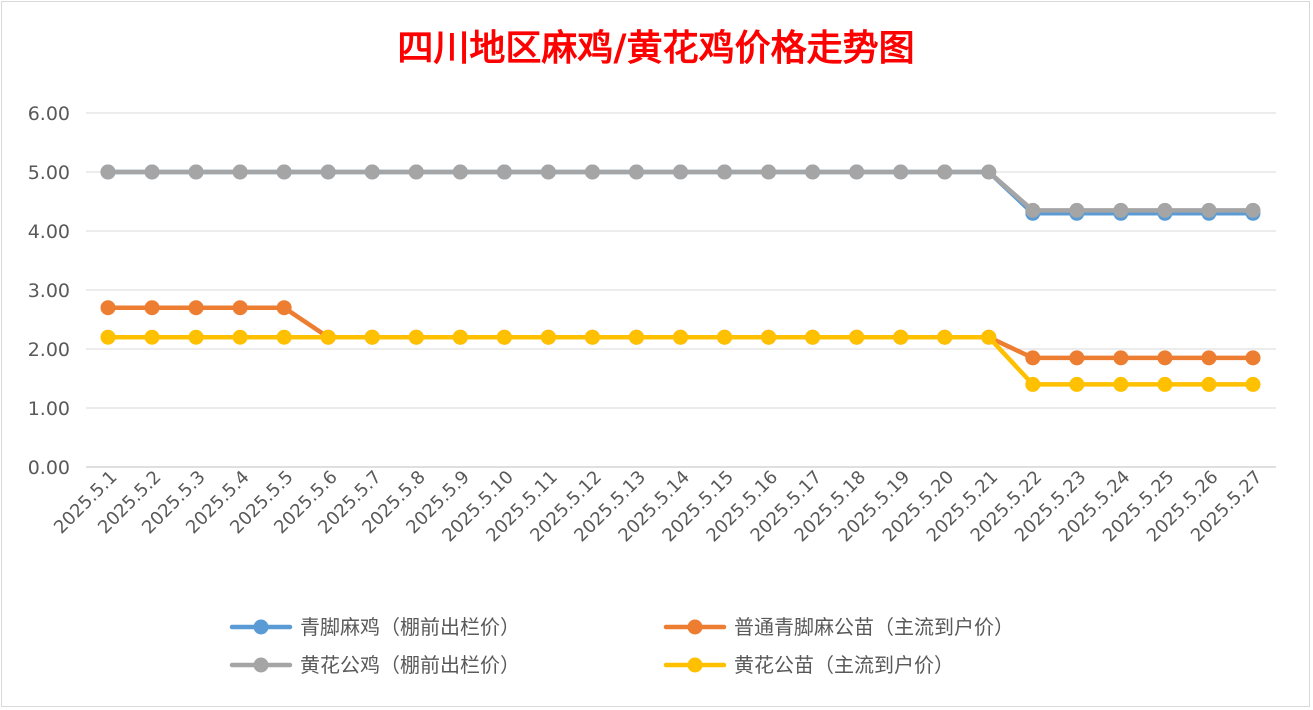 This screenshot has width=1313, height=710. I want to click on y-tick-label: 1.00, so click(49, 409).